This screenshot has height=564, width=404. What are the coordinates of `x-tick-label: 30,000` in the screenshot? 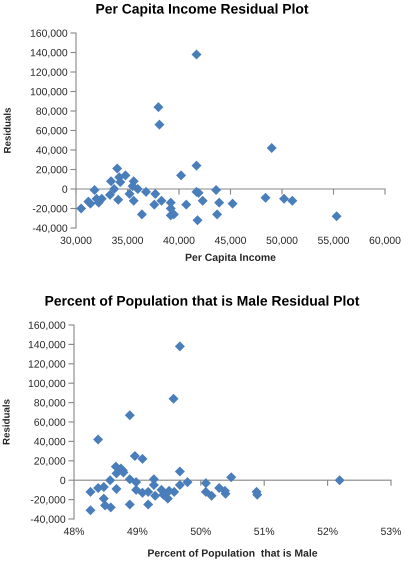 It's located at (76, 241).